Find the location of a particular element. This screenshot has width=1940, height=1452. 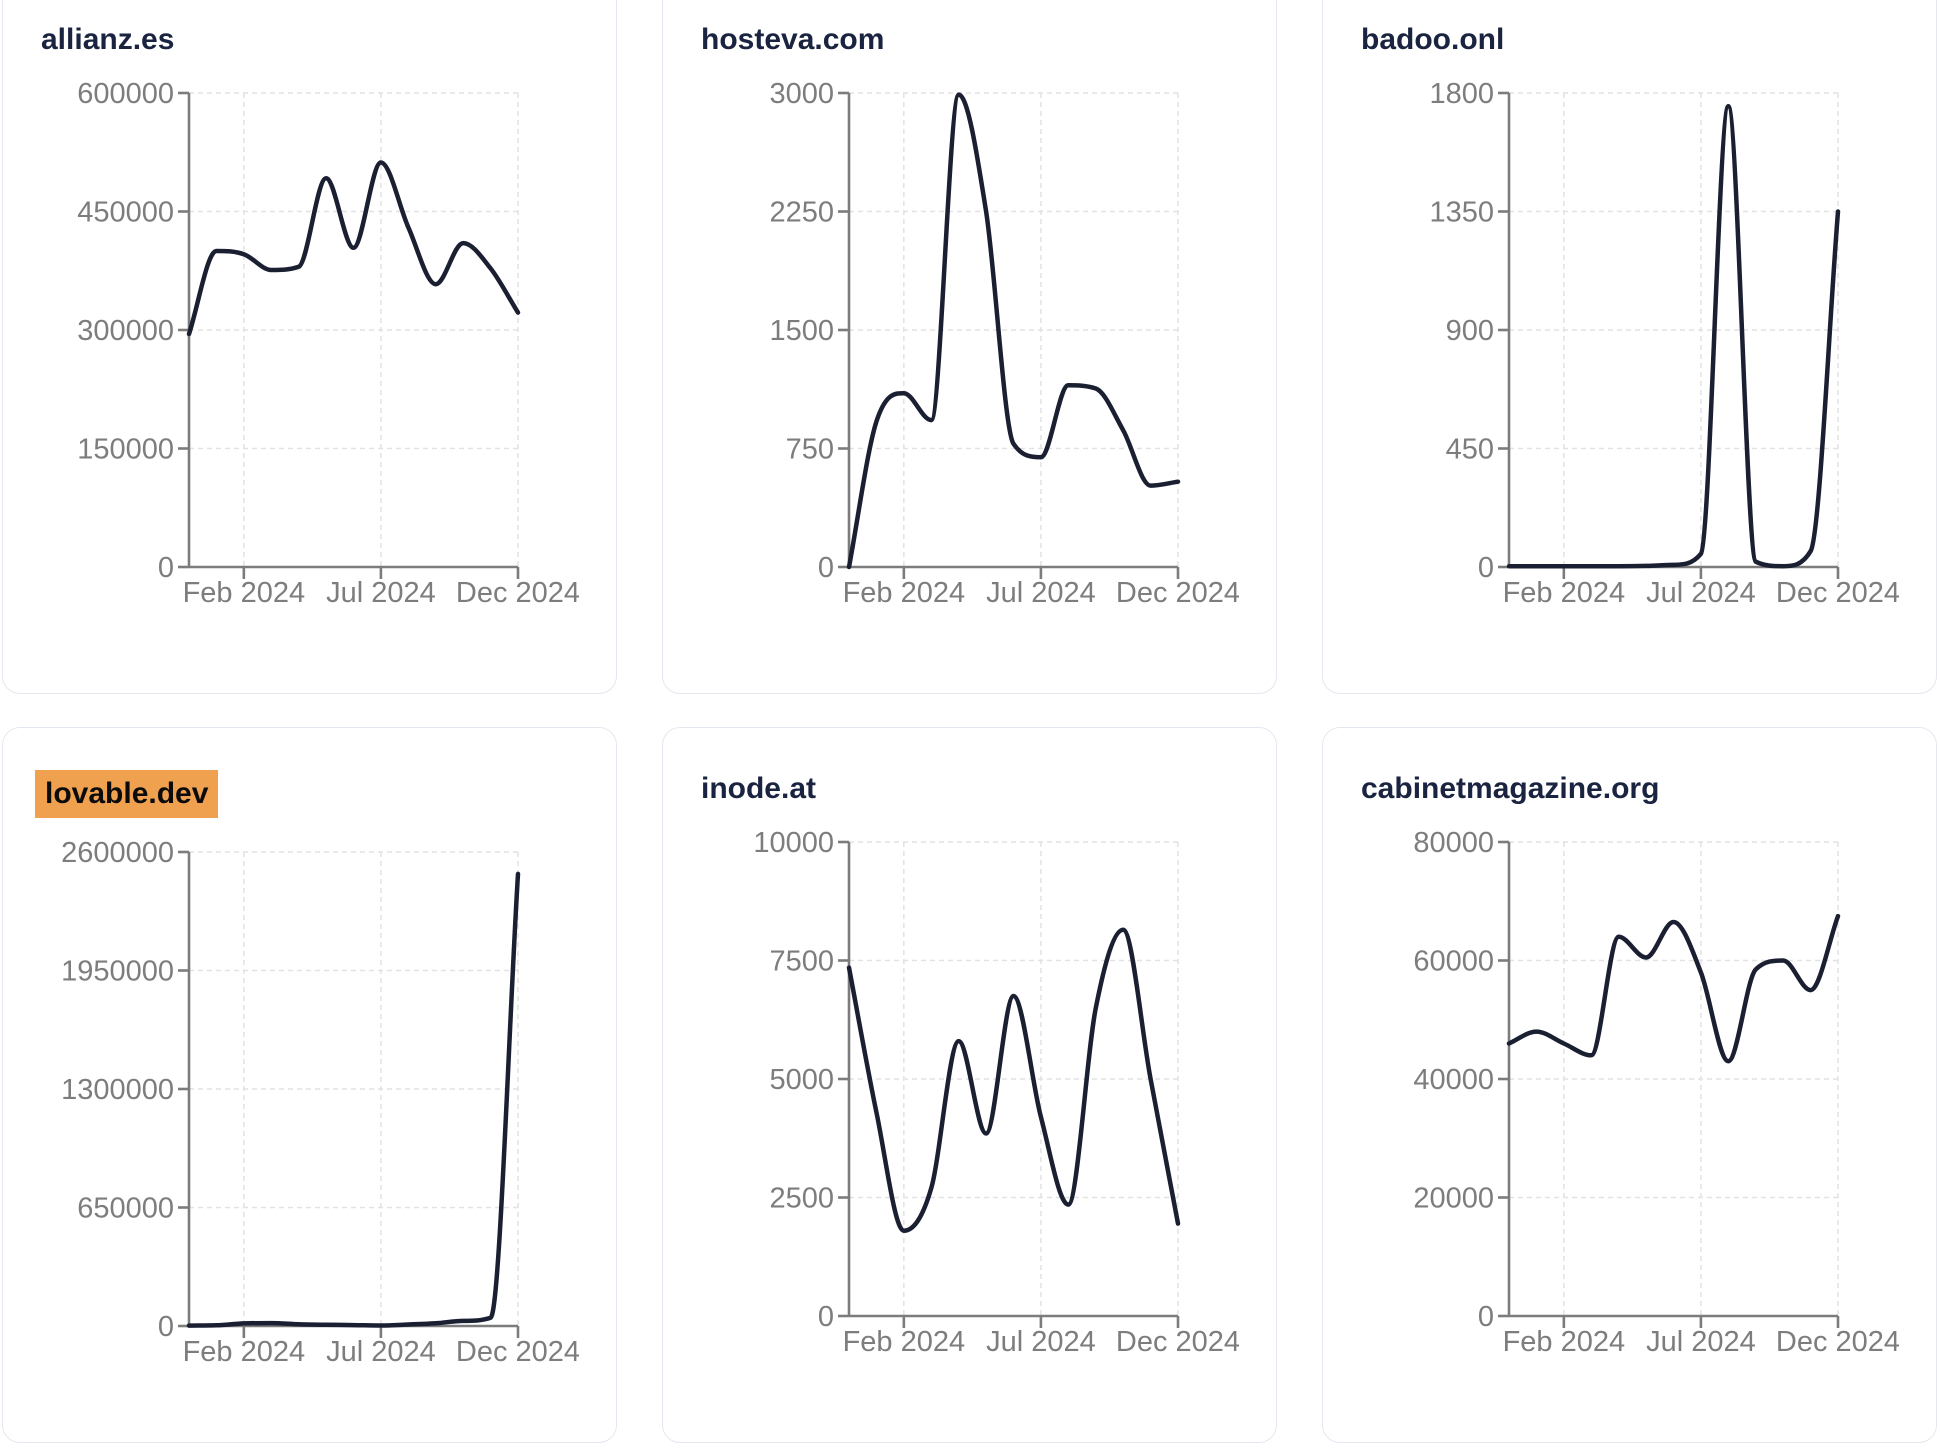

domain-title-text: hosteva.com is located at coordinates (793, 39).